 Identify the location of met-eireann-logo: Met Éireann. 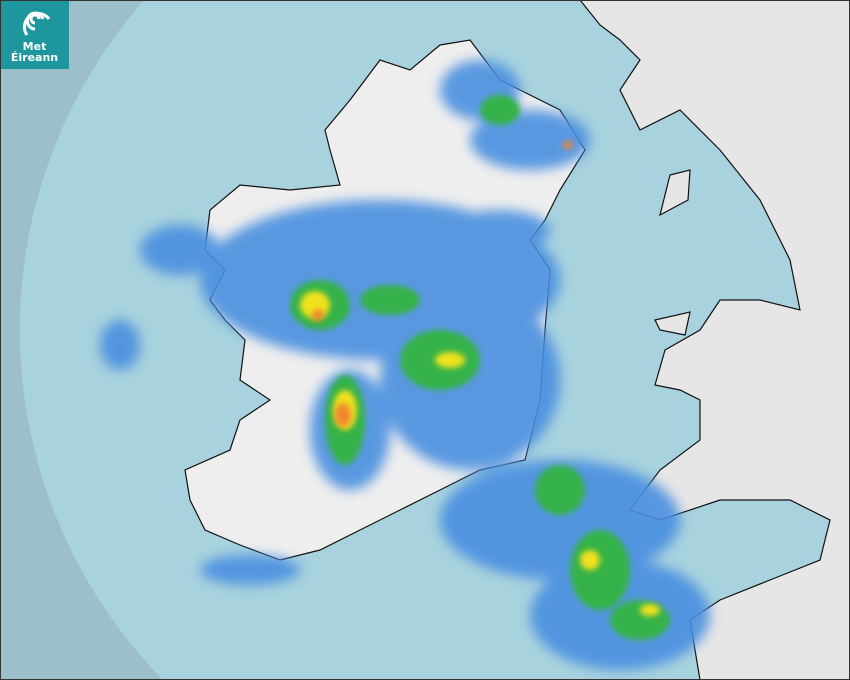
(34, 34).